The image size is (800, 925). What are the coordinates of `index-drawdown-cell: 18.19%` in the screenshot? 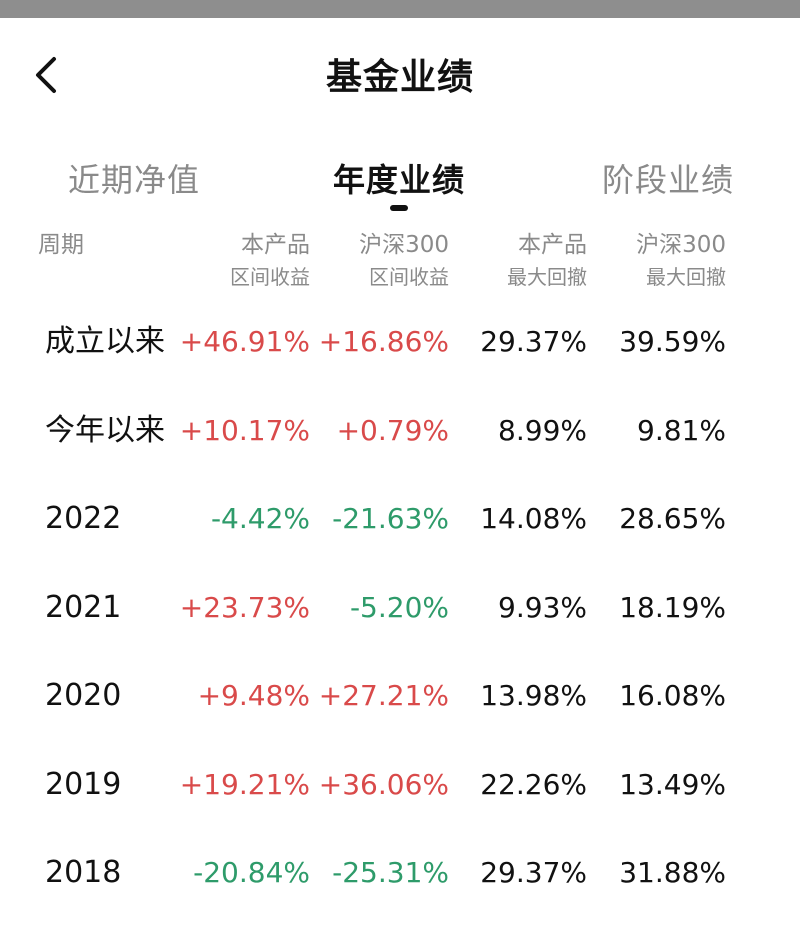 It's located at (672, 607).